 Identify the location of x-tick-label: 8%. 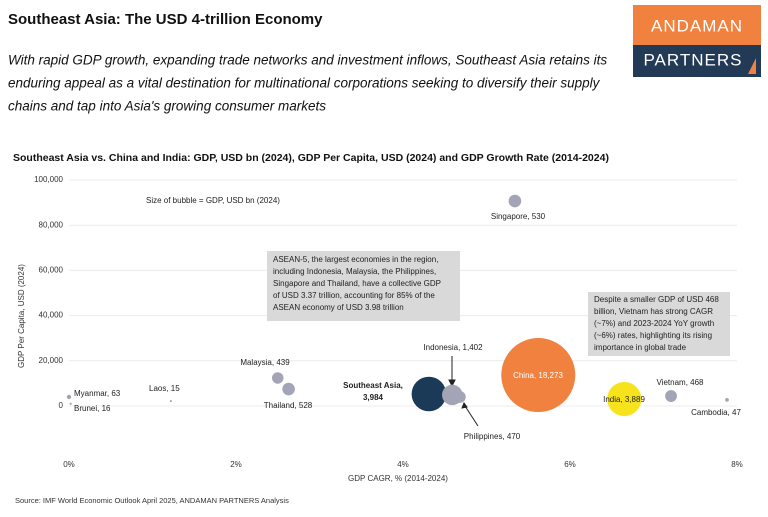
(737, 464).